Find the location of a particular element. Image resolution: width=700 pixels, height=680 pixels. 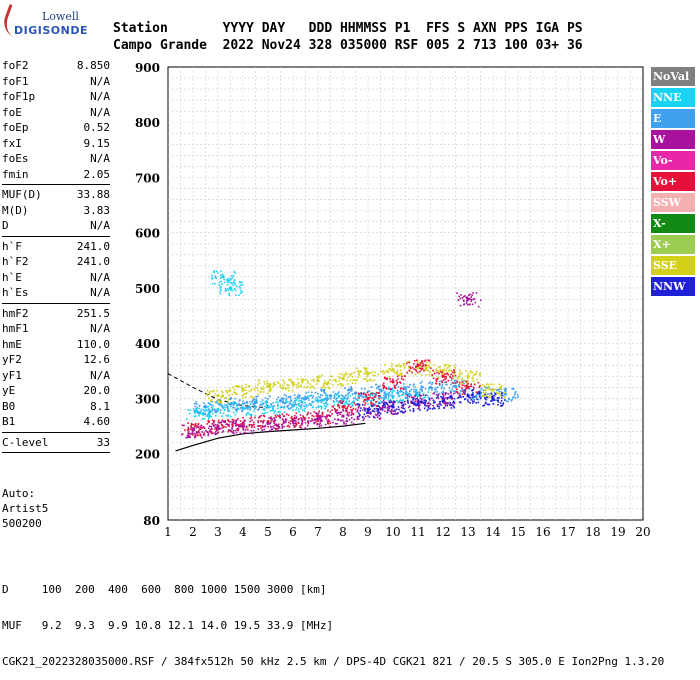

echo-point is located at coordinates (418, 365).